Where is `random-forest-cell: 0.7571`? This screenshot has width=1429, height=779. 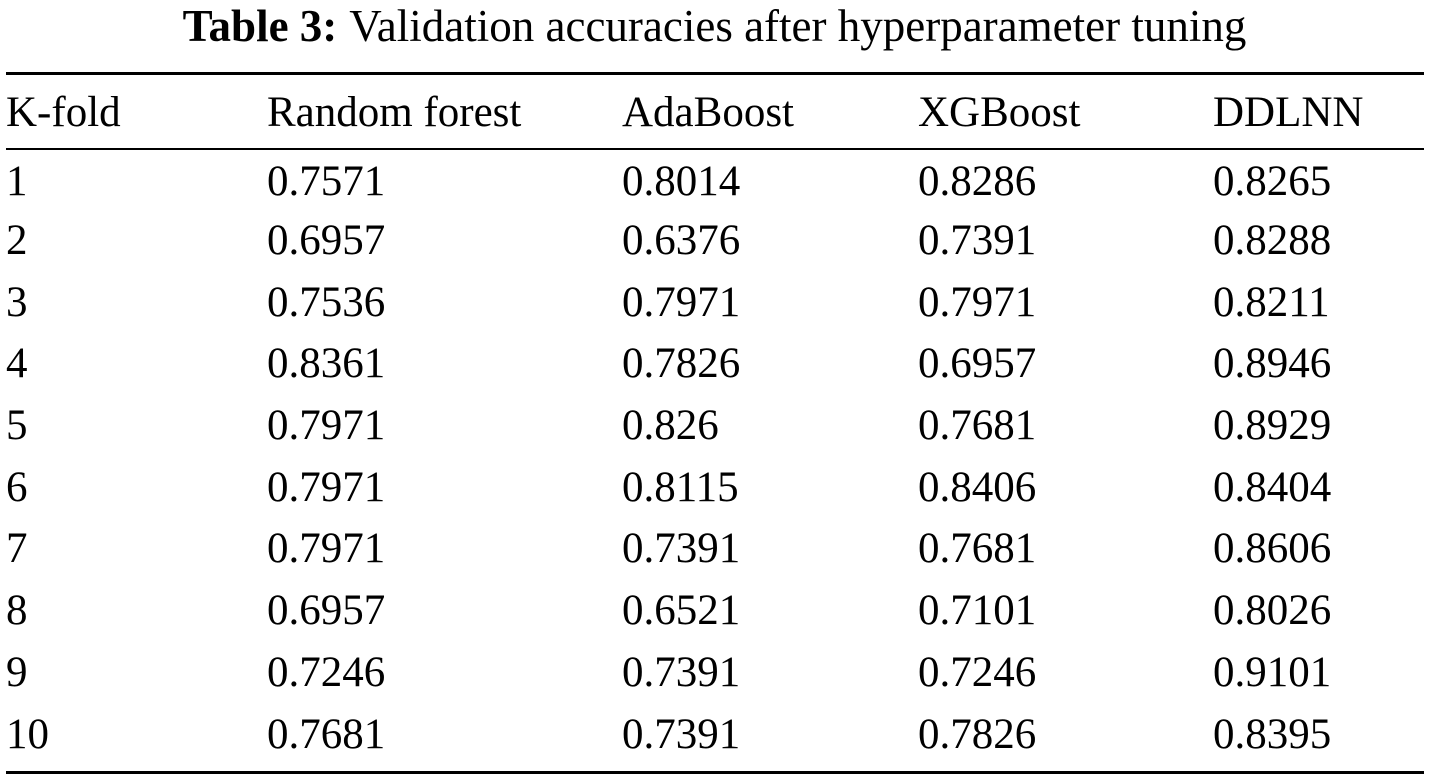 random-forest-cell: 0.7571 is located at coordinates (326, 182).